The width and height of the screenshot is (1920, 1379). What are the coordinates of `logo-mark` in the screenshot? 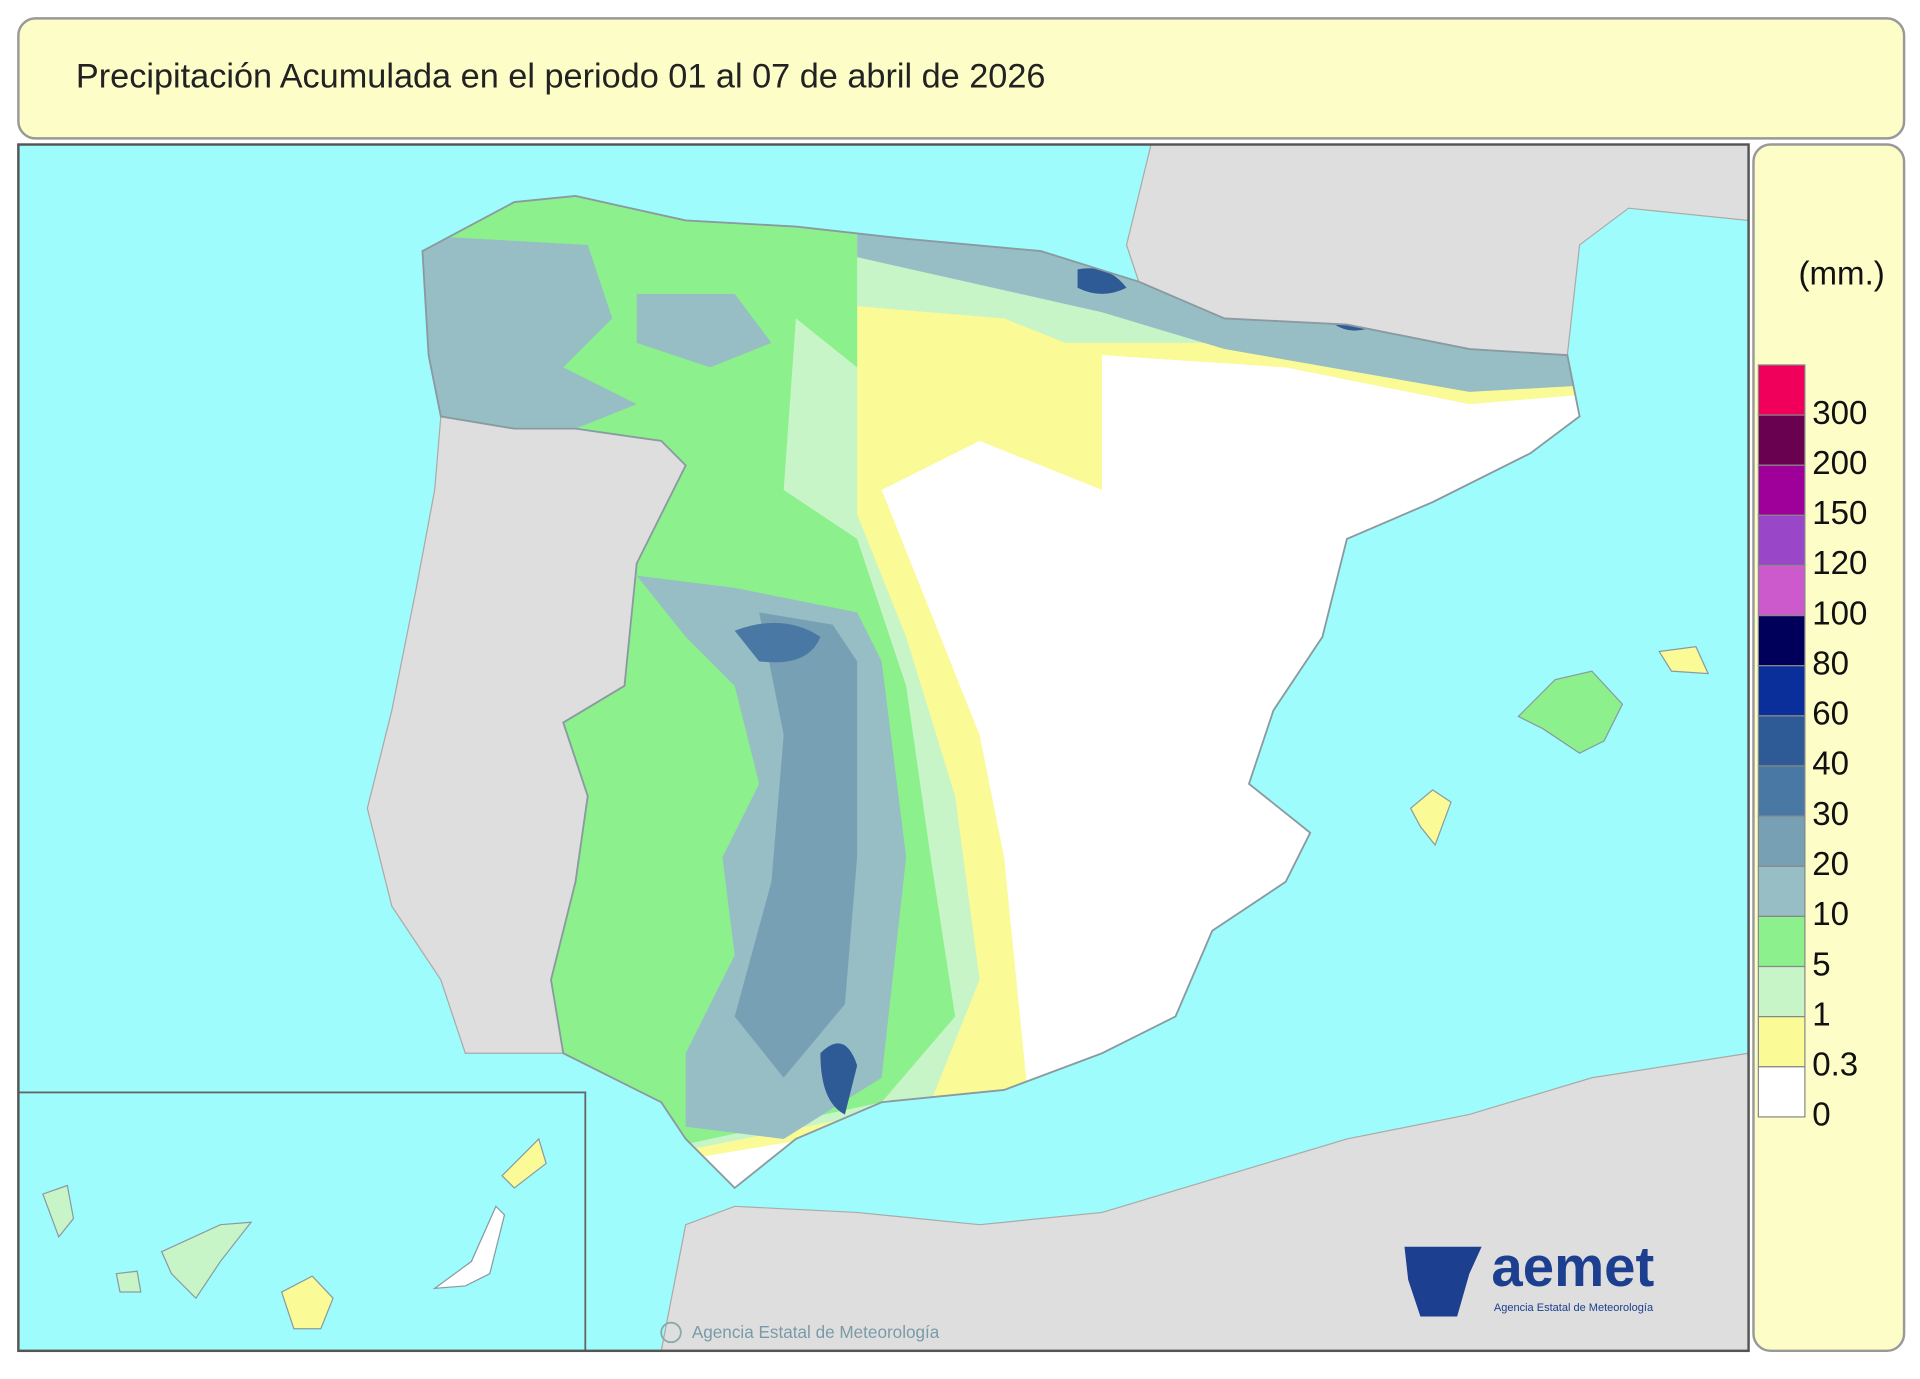 It's located at (1443, 1281).